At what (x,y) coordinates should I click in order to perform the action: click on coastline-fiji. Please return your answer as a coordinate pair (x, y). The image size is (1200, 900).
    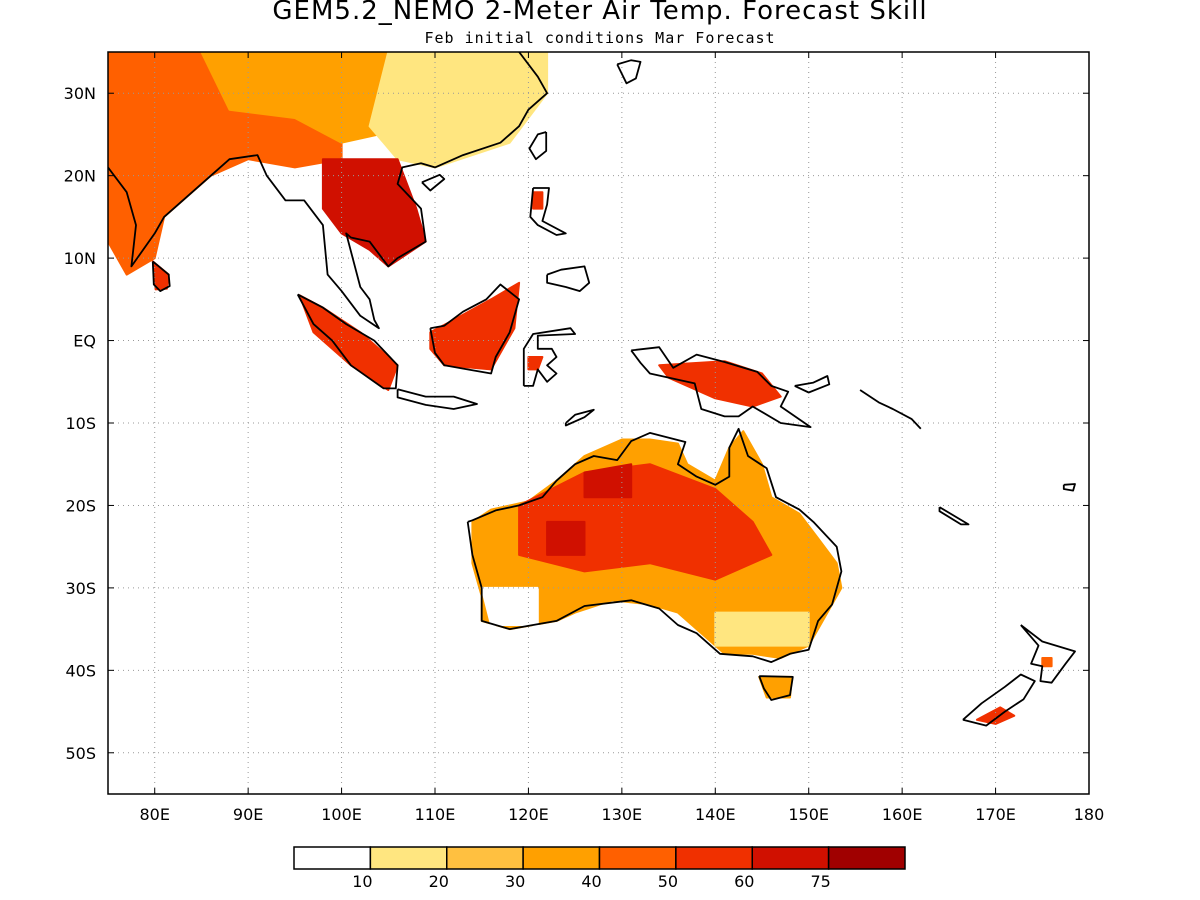
    Looking at the image, I should click on (1069, 487).